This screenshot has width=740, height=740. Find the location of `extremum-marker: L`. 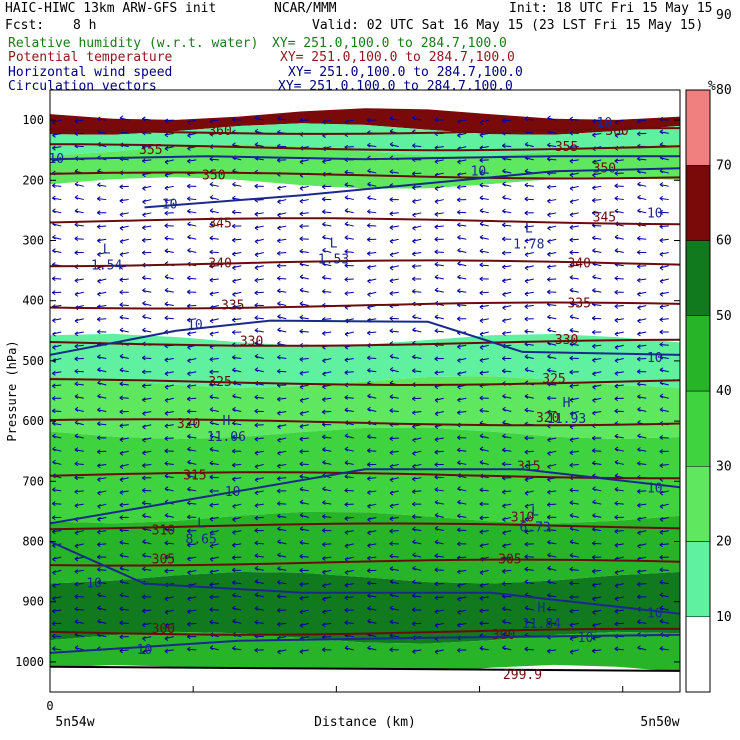

extremum-marker: L is located at coordinates (334, 244).